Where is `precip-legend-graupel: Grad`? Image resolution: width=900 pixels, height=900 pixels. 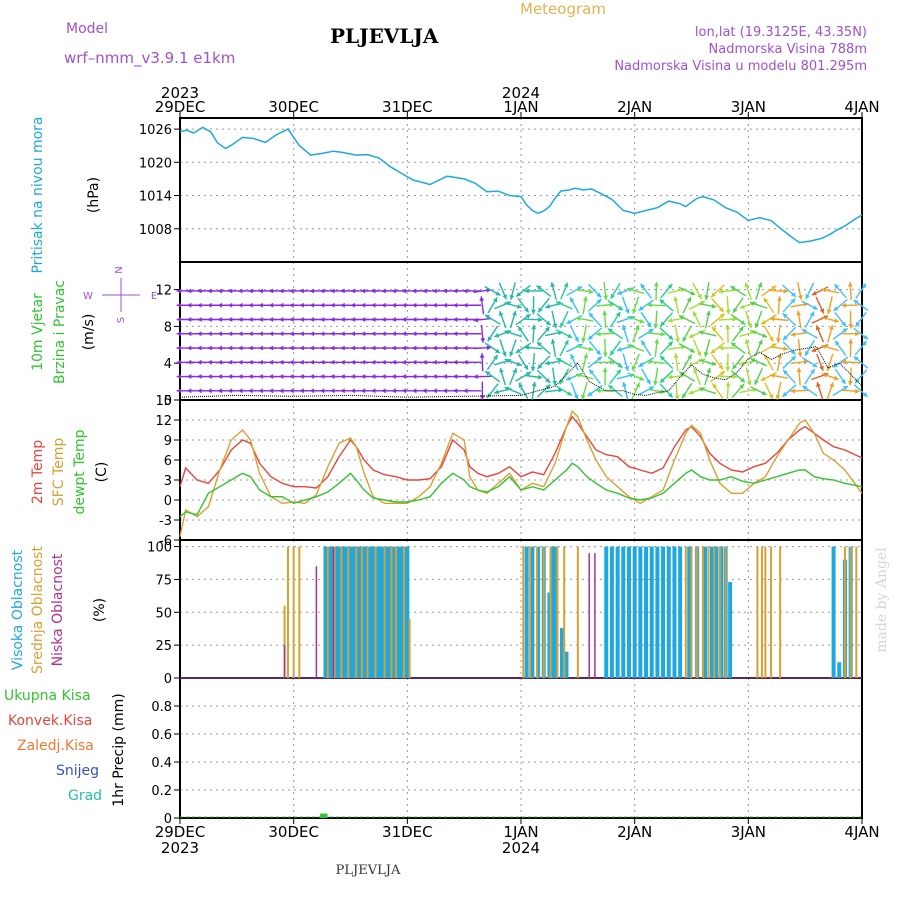
precip-legend-graupel: Grad is located at coordinates (85, 796).